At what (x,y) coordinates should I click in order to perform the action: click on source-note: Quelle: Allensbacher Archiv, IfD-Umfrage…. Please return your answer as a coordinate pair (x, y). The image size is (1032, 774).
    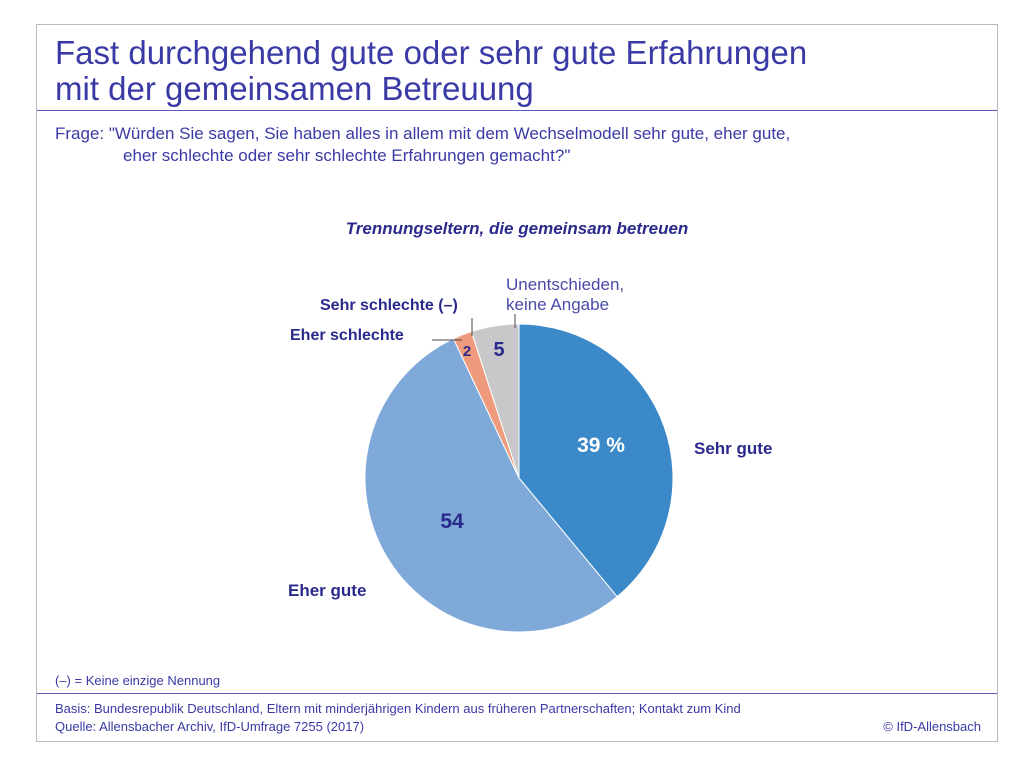
    Looking at the image, I should click on (210, 726).